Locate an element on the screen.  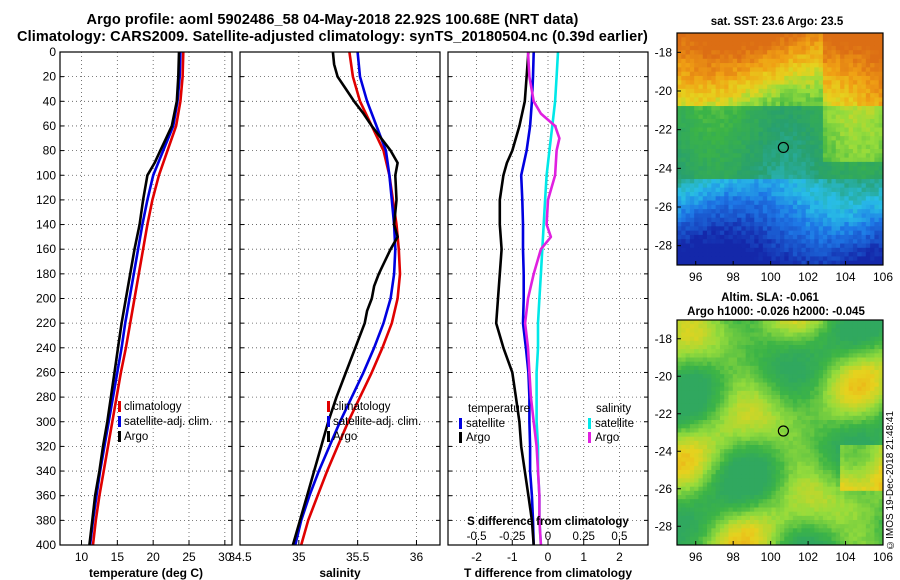
sla_map-frame is located at coordinates (780, 432).